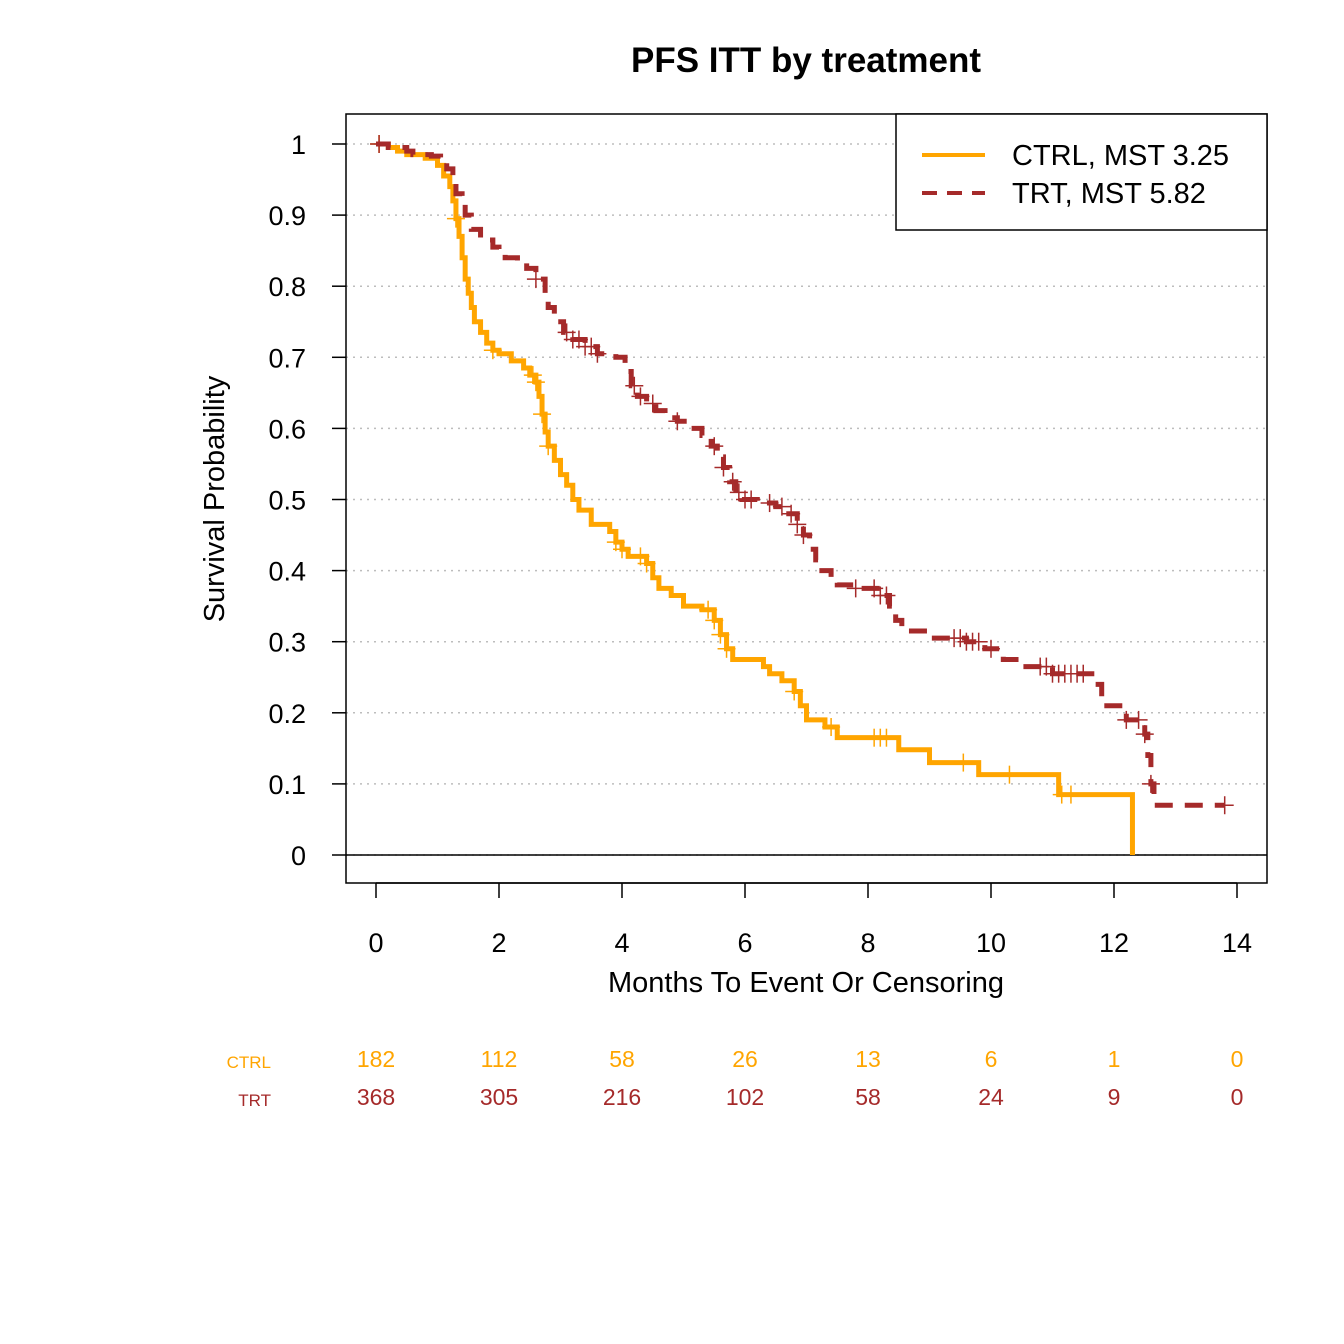 The height and width of the screenshot is (1344, 1344). Describe the element at coordinates (1114, 1097) in the screenshot. I see `risk-count: 9` at that location.